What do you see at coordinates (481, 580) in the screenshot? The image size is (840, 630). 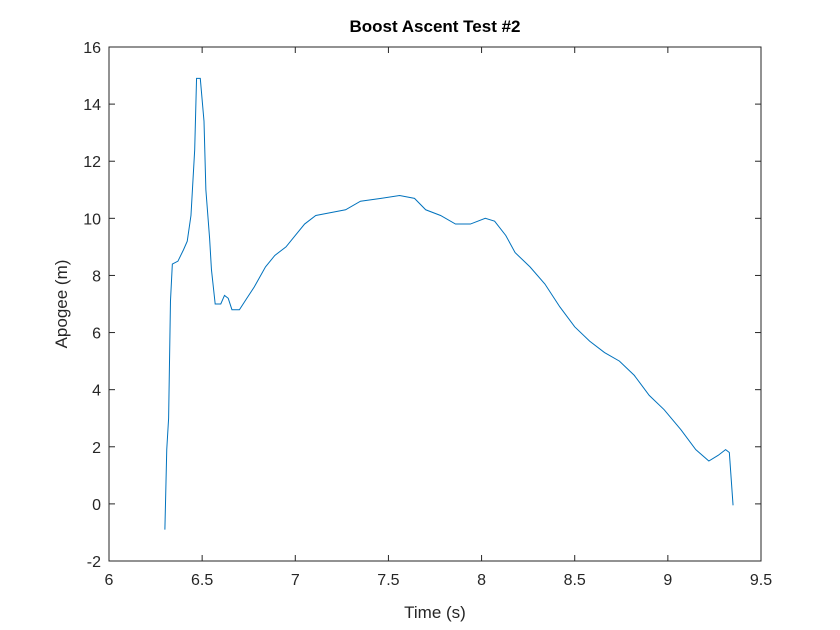 I see `x-tick-label: 8` at bounding box center [481, 580].